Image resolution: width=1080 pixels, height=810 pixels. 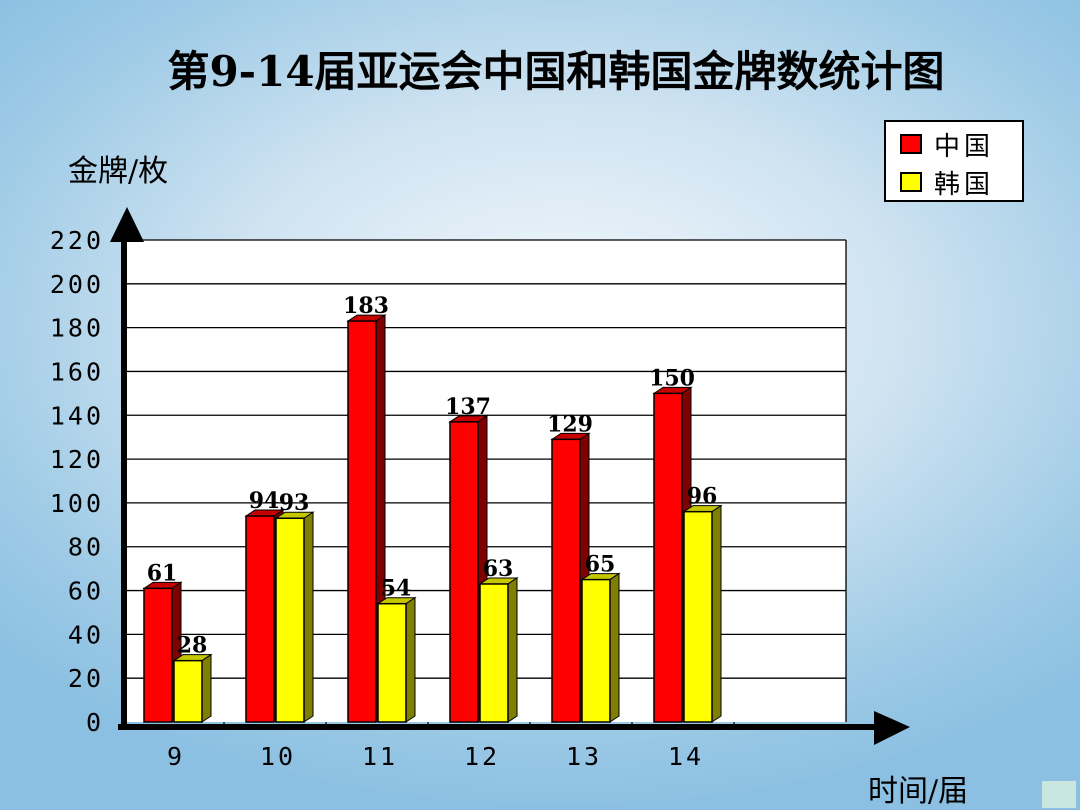 I want to click on legend-item-china: 中国, so click(x=947, y=145).